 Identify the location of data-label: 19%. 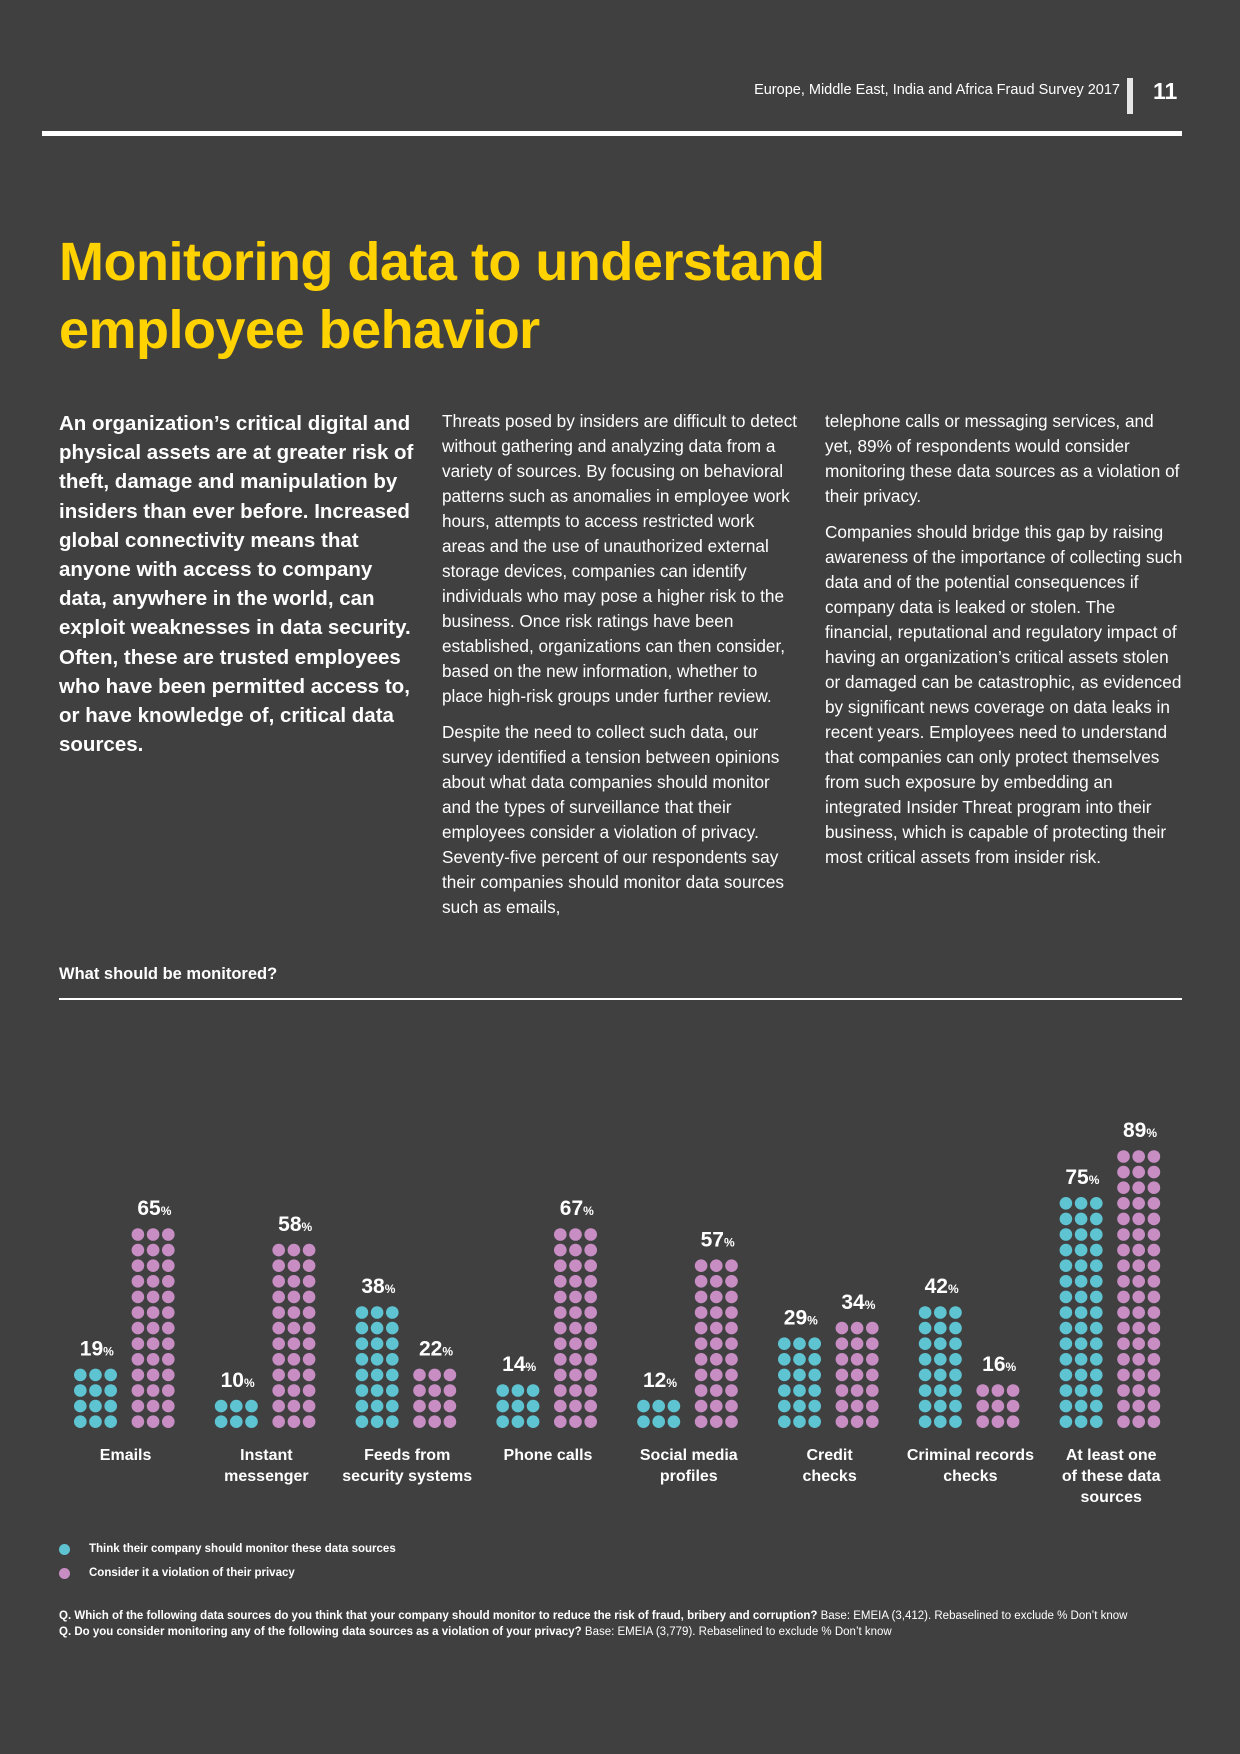
(97, 1349).